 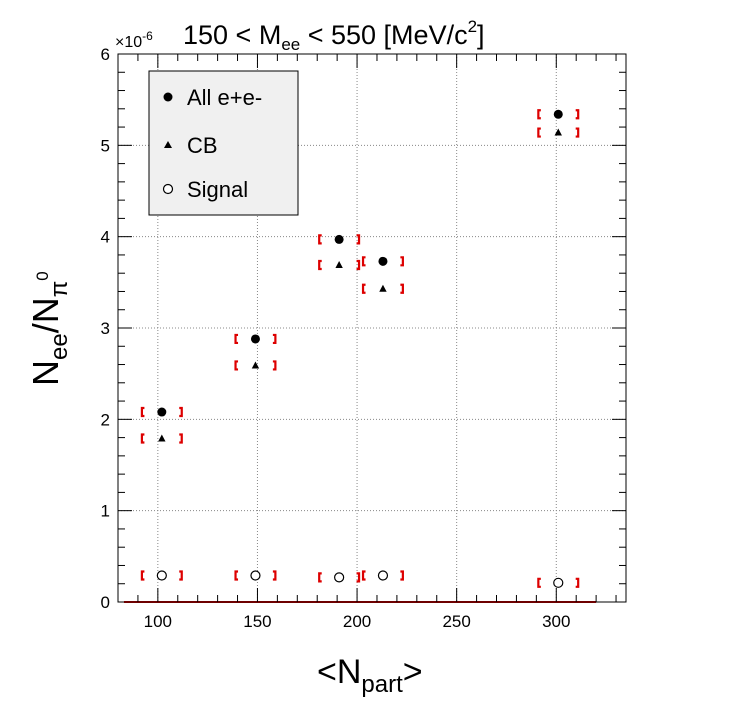 I want to click on y-tick-label: 4, so click(x=105, y=237).